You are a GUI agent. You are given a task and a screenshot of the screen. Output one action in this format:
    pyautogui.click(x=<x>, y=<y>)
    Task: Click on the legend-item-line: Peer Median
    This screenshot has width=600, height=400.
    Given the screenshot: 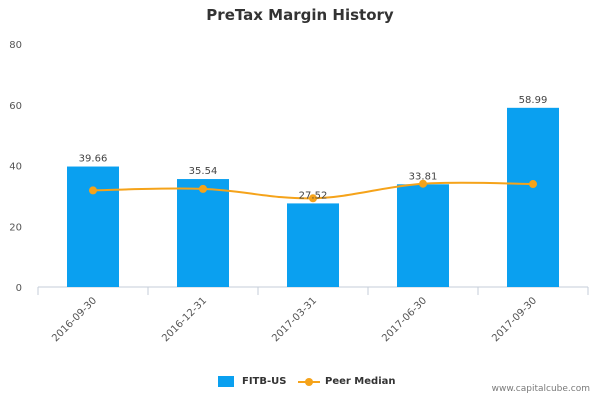 What is the action you would take?
    pyautogui.click(x=347, y=381)
    